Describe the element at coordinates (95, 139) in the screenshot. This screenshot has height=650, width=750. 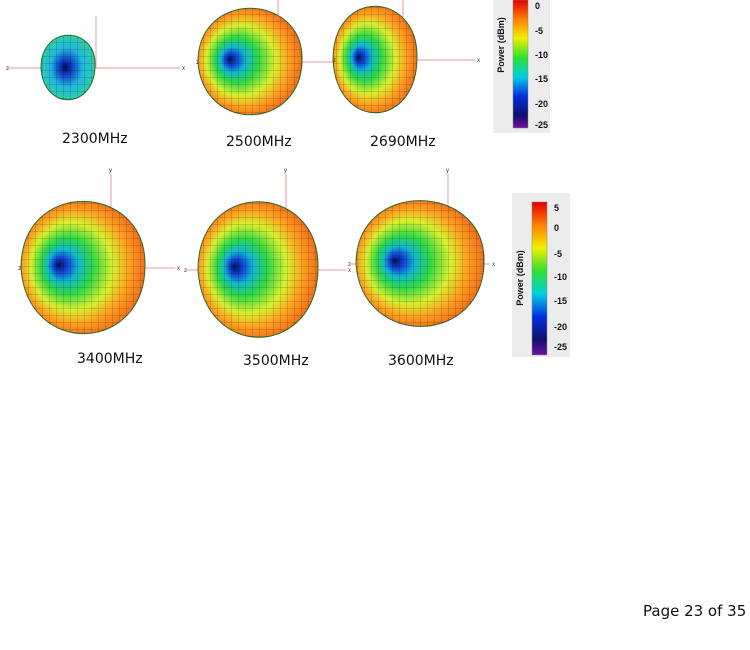
I see `frequency-label: 2300MHz` at that location.